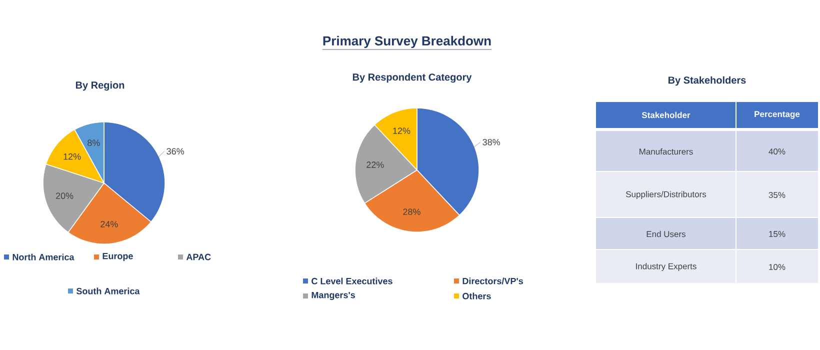 The image size is (820, 350). What do you see at coordinates (43, 257) in the screenshot?
I see `legend-label: North America` at bounding box center [43, 257].